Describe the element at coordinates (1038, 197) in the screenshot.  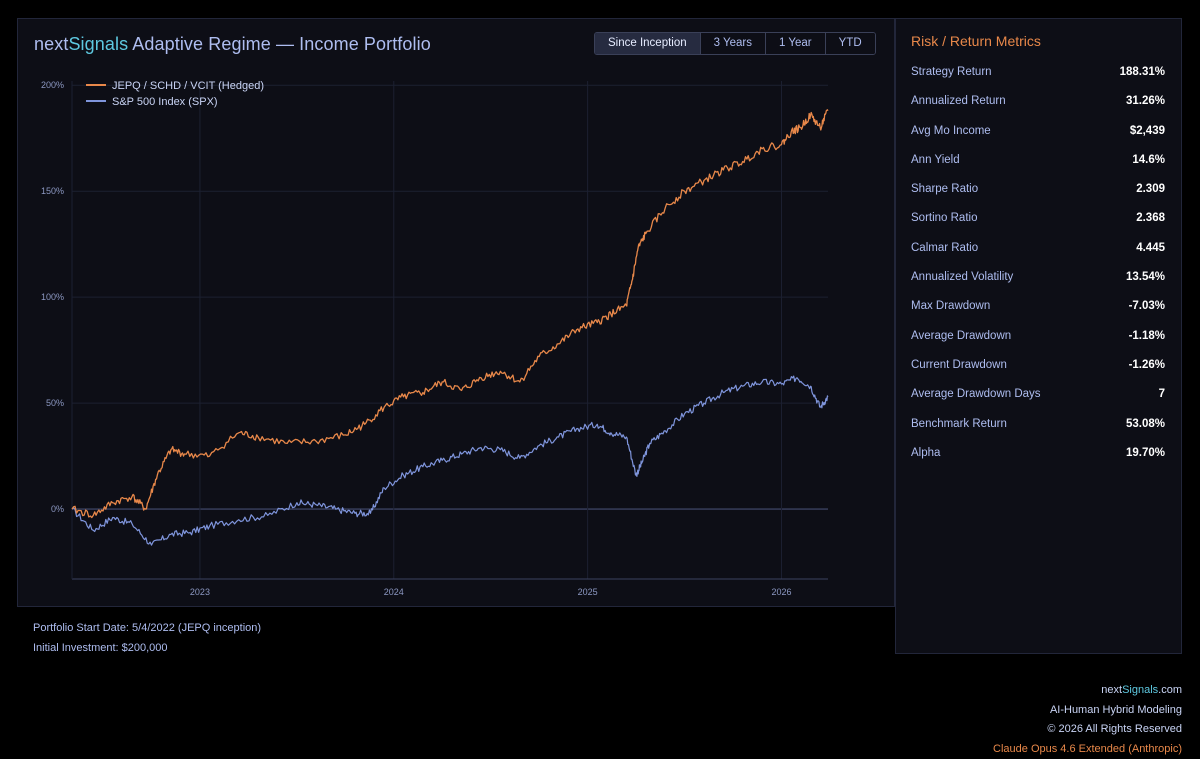
I see `metric-sharpe-ratio: Sharpe Ratio 2.309` at that location.